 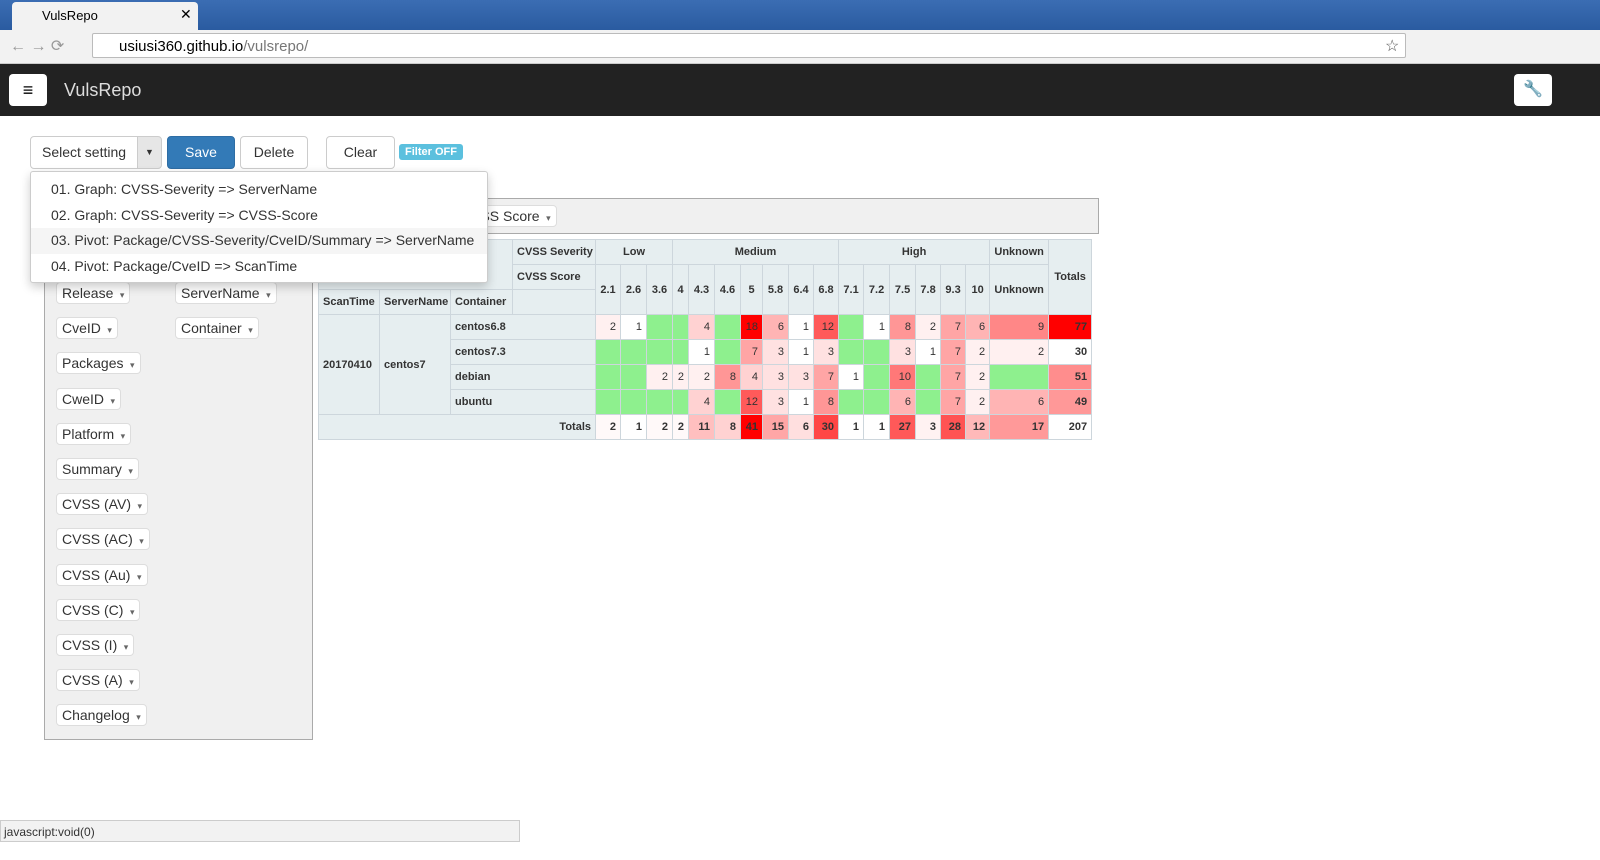 What do you see at coordinates (851, 289) in the screenshot?
I see `score-label: 7.1` at bounding box center [851, 289].